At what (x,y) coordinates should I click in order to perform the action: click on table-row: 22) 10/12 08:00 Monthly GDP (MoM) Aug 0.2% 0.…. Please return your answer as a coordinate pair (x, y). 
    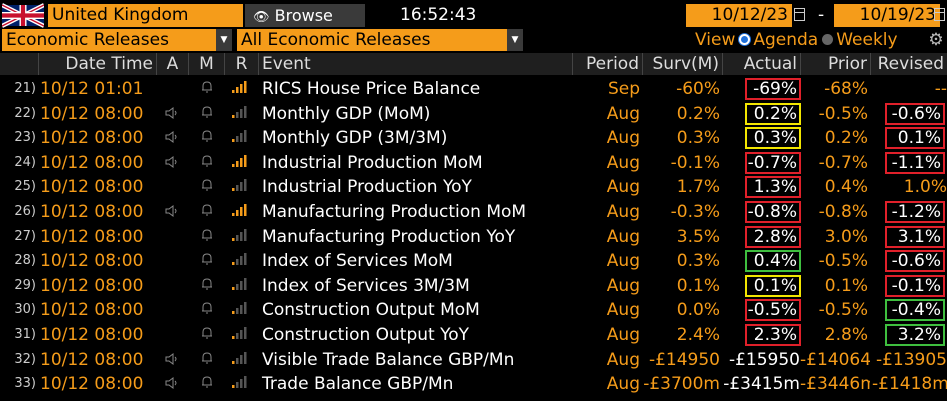
    Looking at the image, I should click on (473, 114).